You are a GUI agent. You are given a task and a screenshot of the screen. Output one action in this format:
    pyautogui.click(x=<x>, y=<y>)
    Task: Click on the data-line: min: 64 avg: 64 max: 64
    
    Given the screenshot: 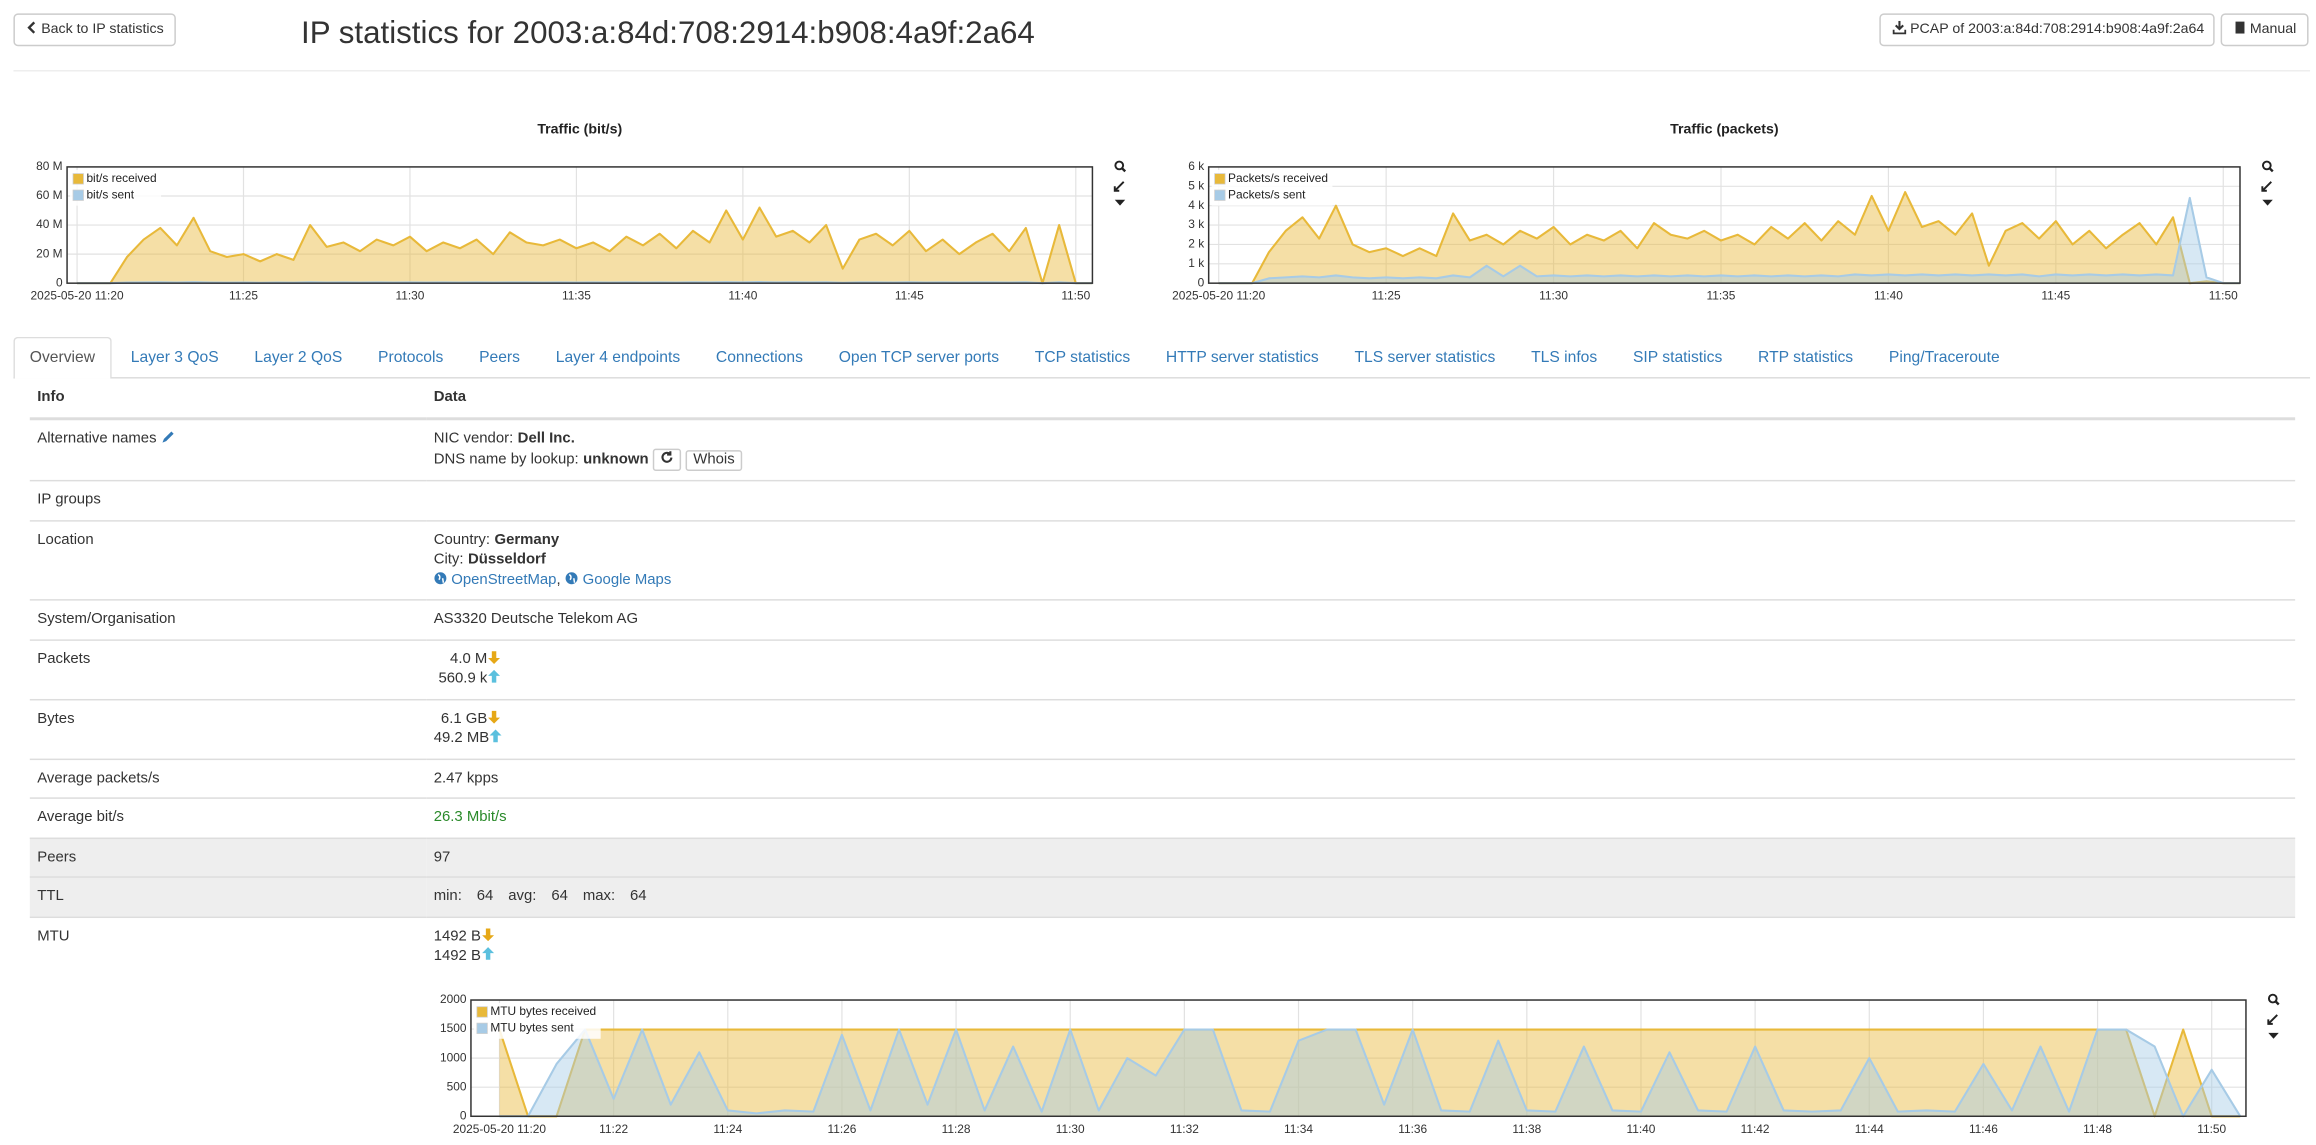 What is the action you would take?
    pyautogui.click(x=1361, y=897)
    